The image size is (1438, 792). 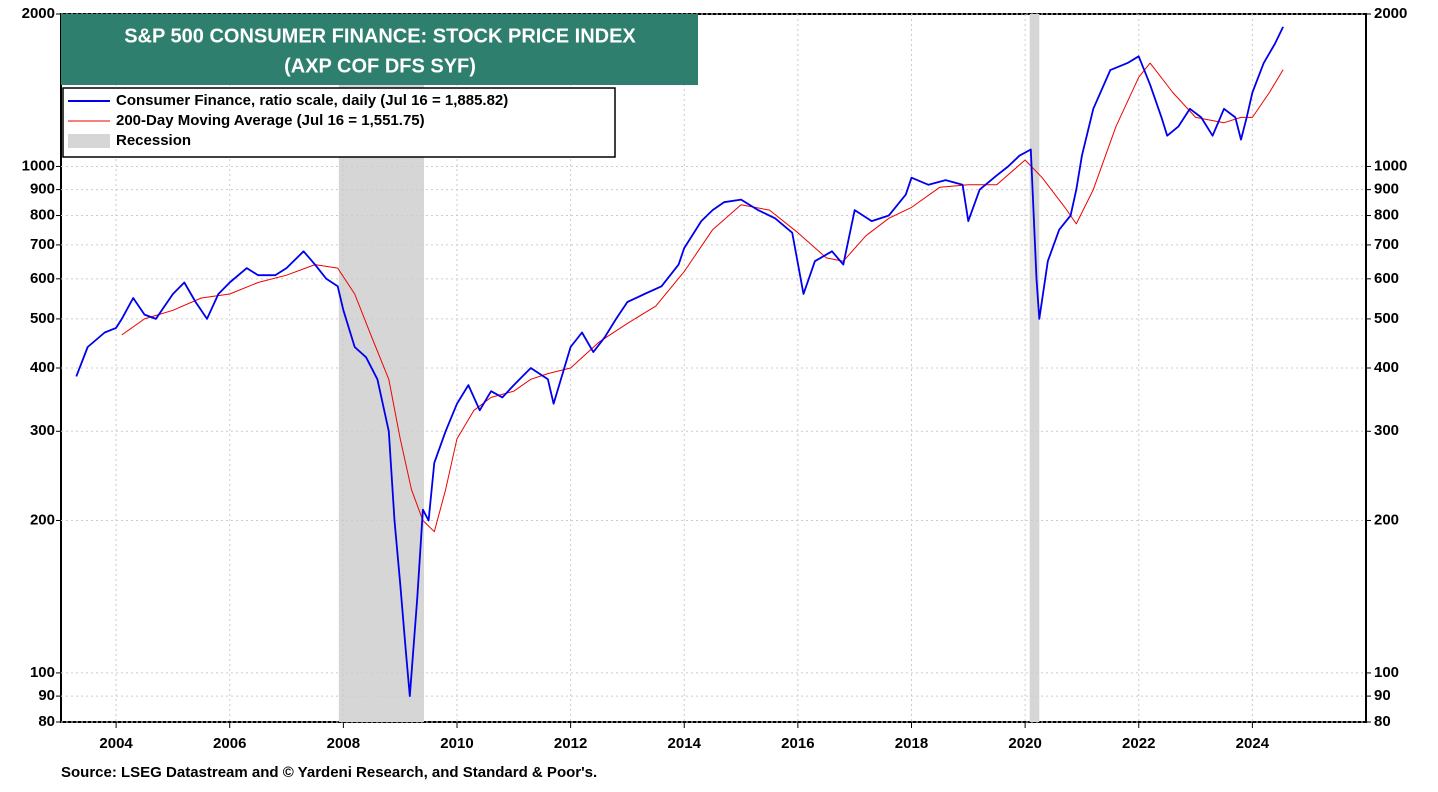 I want to click on recession-band, so click(x=1034, y=368).